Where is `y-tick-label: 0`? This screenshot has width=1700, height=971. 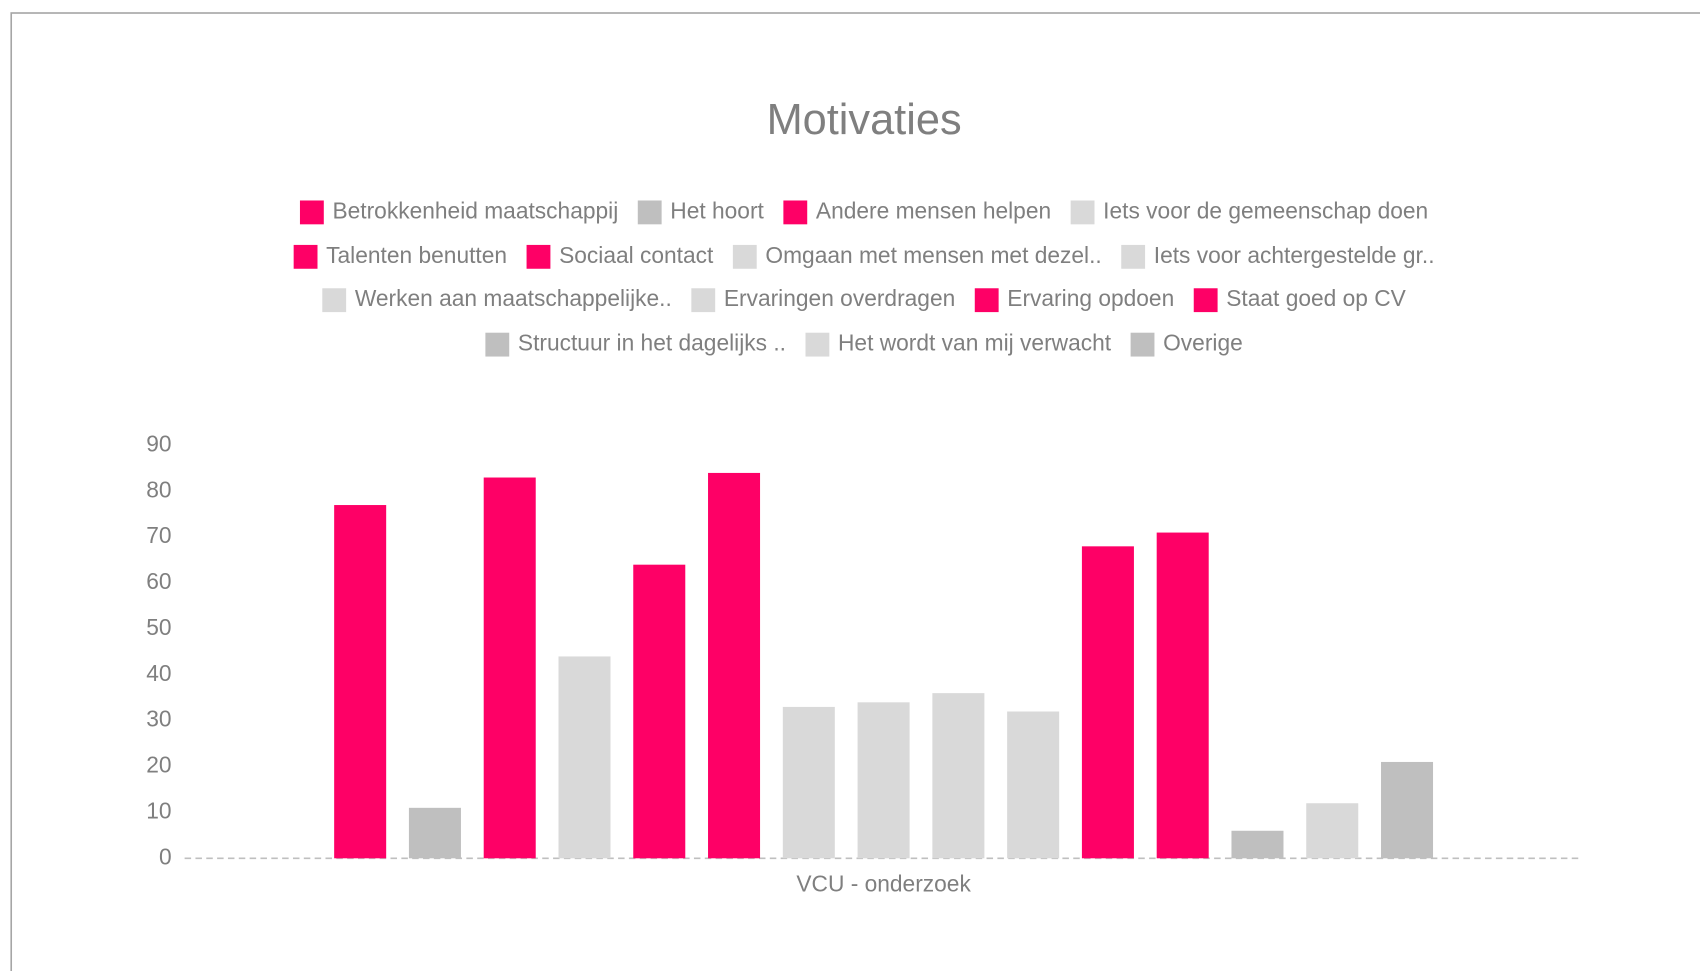
y-tick-label: 0 is located at coordinates (165, 856).